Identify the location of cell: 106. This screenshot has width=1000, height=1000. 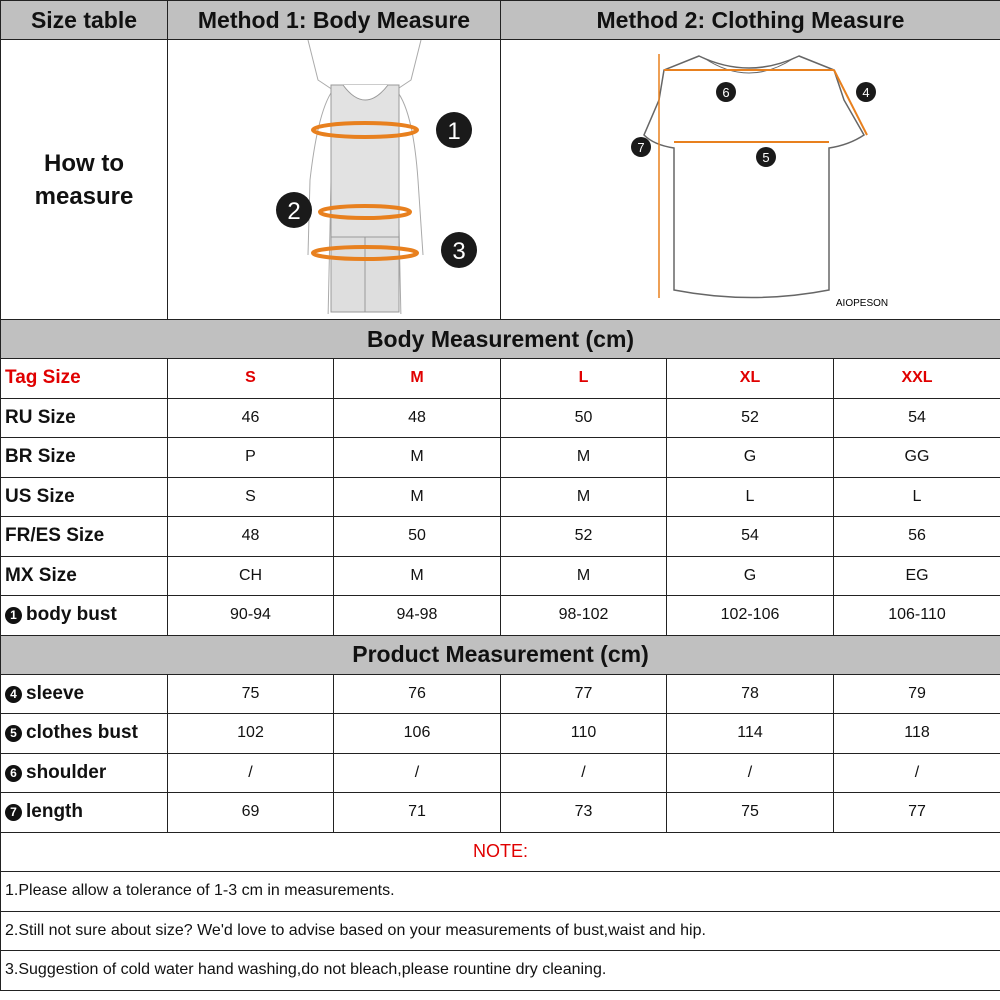
(417, 733).